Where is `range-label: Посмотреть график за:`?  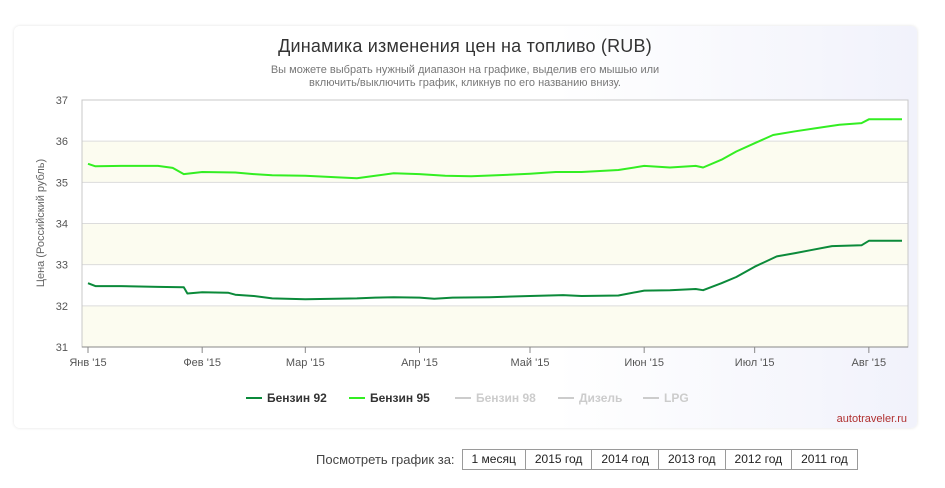
range-label: Посмотреть график за: is located at coordinates (385, 459).